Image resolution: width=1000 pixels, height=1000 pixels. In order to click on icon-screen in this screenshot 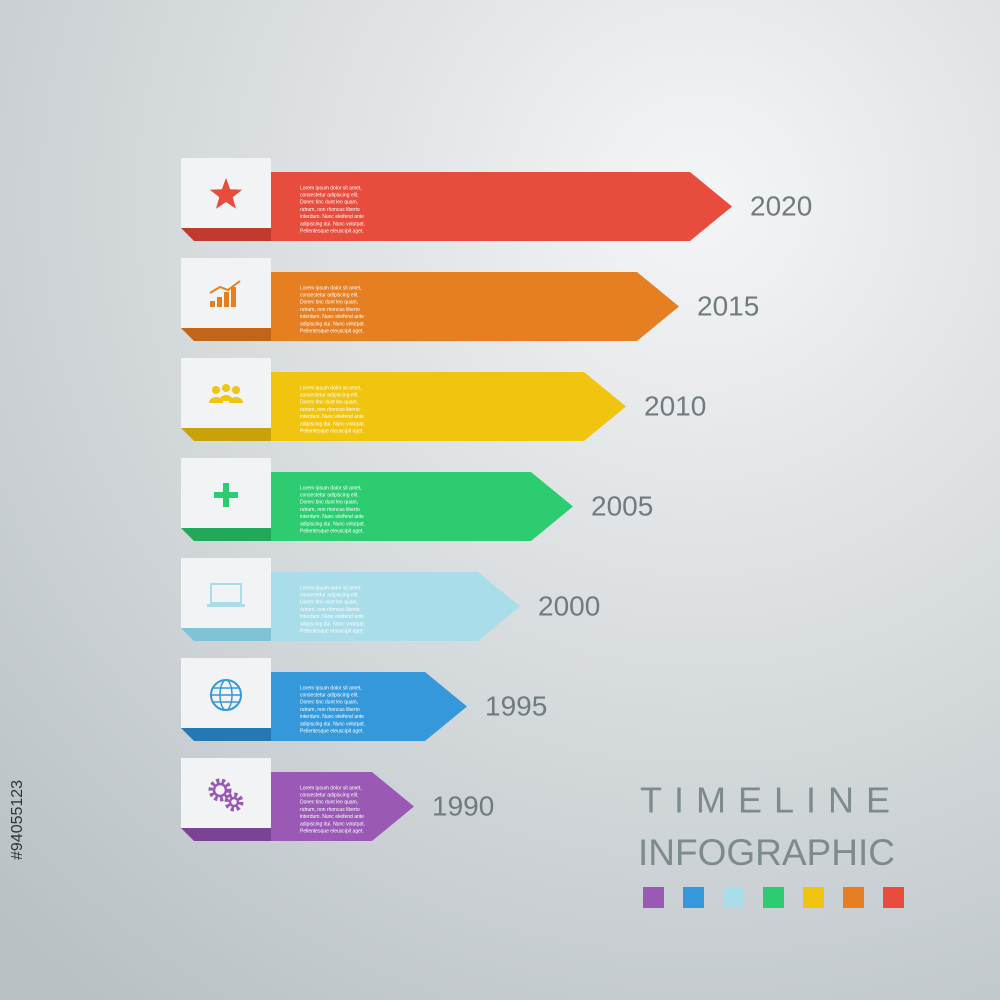, I will do `click(226, 593)`.